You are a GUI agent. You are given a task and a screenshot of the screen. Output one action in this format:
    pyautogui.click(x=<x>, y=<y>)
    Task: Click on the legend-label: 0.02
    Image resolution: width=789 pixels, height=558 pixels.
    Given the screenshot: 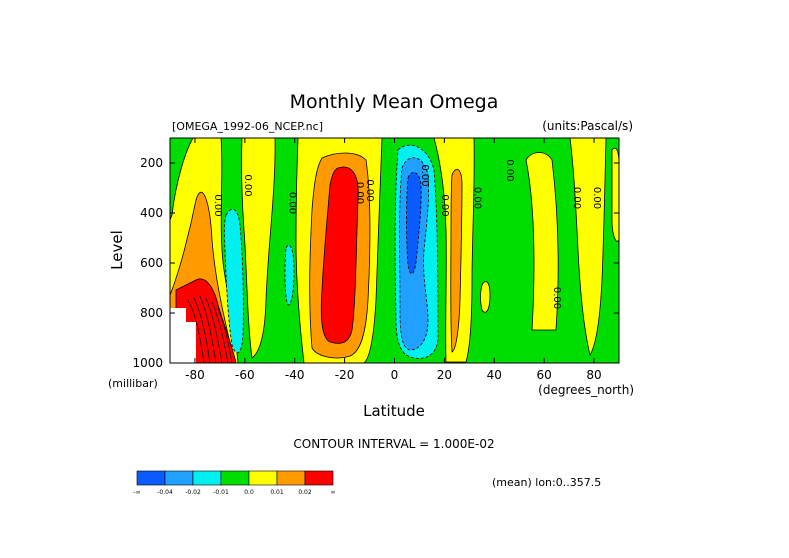 What is the action you would take?
    pyautogui.click(x=305, y=492)
    